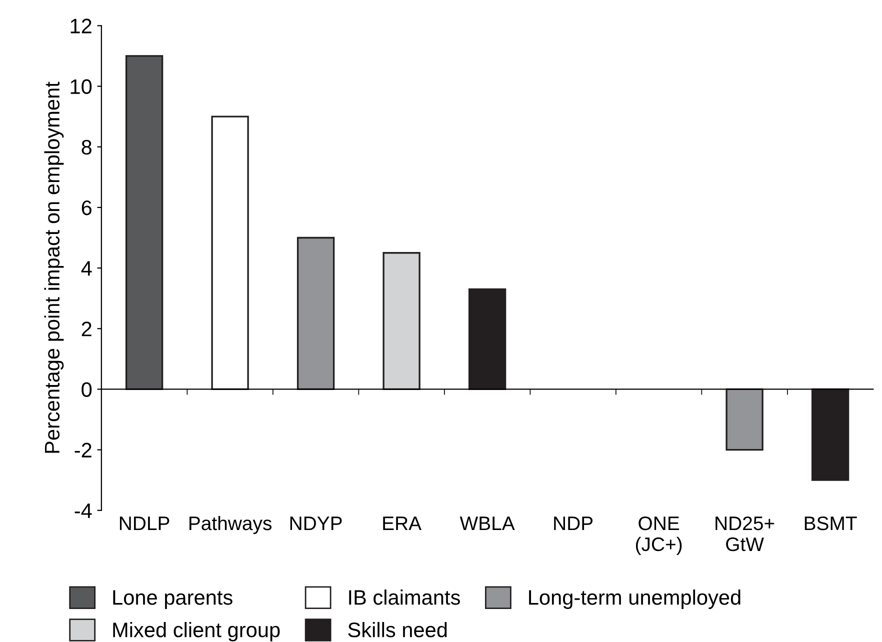  What do you see at coordinates (402, 523) in the screenshot?
I see `x-tick-label: ERA` at bounding box center [402, 523].